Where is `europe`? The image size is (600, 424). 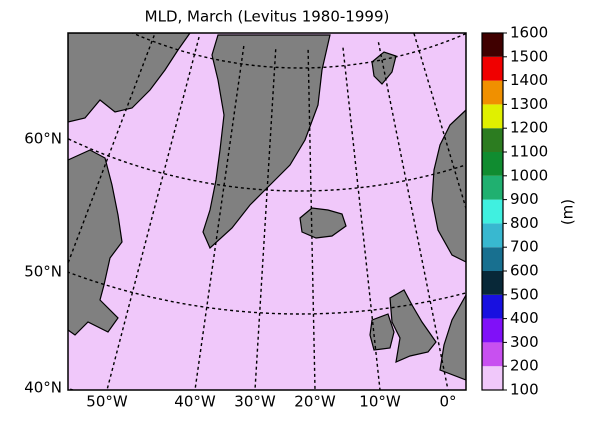 europe is located at coordinates (452, 337).